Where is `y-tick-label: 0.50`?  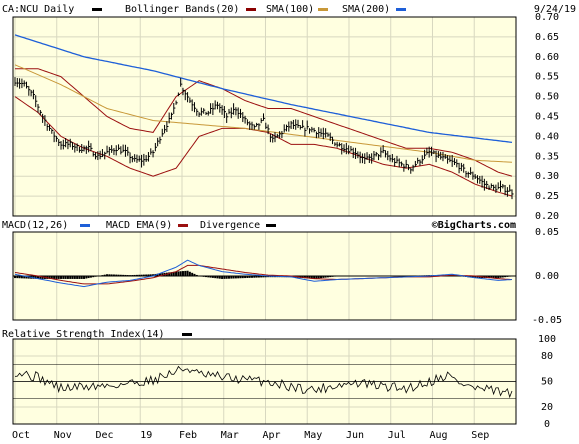 y-tick-label: 0.50 is located at coordinates (547, 97).